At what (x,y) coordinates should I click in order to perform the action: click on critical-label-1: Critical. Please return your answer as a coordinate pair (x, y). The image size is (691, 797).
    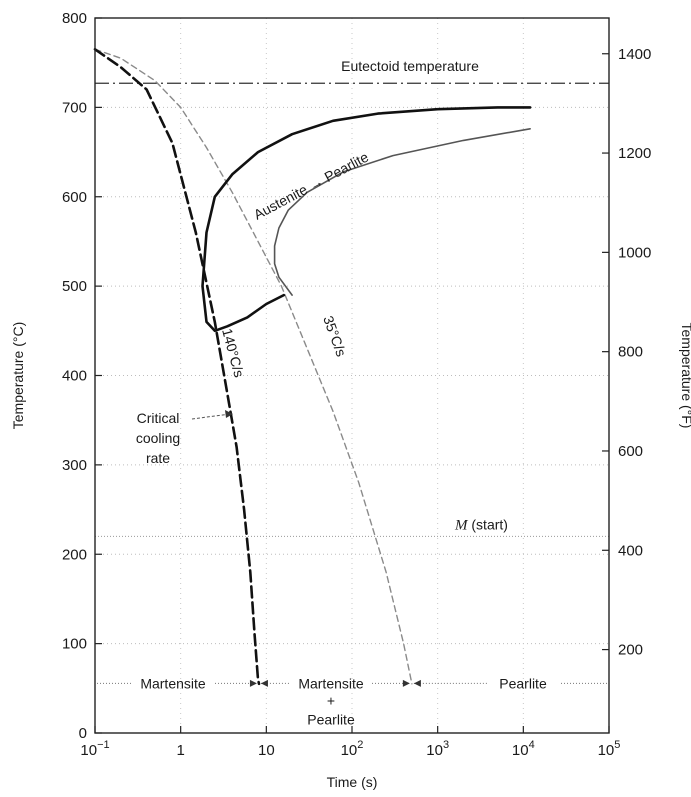
    Looking at the image, I should click on (158, 418).